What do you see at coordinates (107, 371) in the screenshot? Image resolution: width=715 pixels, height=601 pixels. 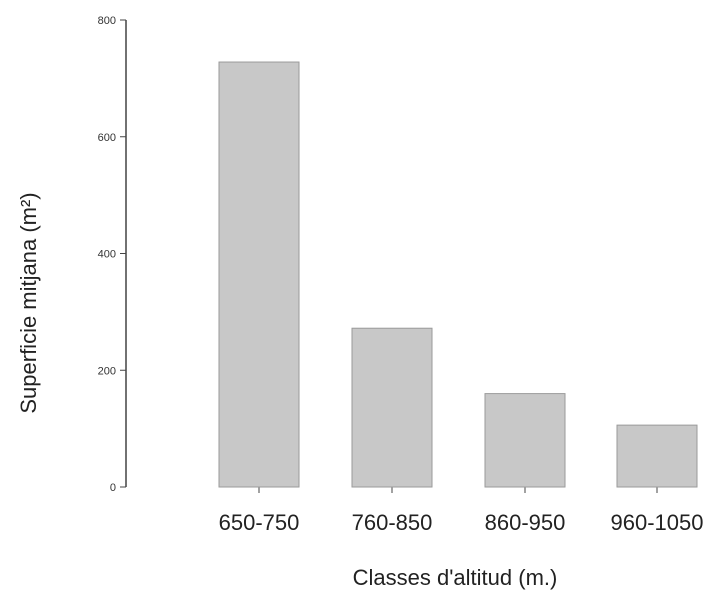 I see `y-tick-label: 200` at bounding box center [107, 371].